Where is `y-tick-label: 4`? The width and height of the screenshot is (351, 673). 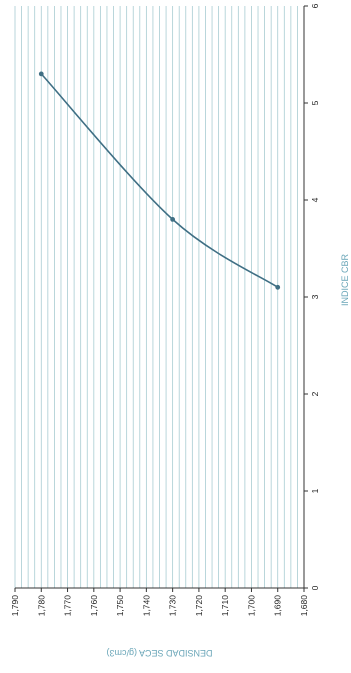 y-tick-label: 4 is located at coordinates (315, 199).